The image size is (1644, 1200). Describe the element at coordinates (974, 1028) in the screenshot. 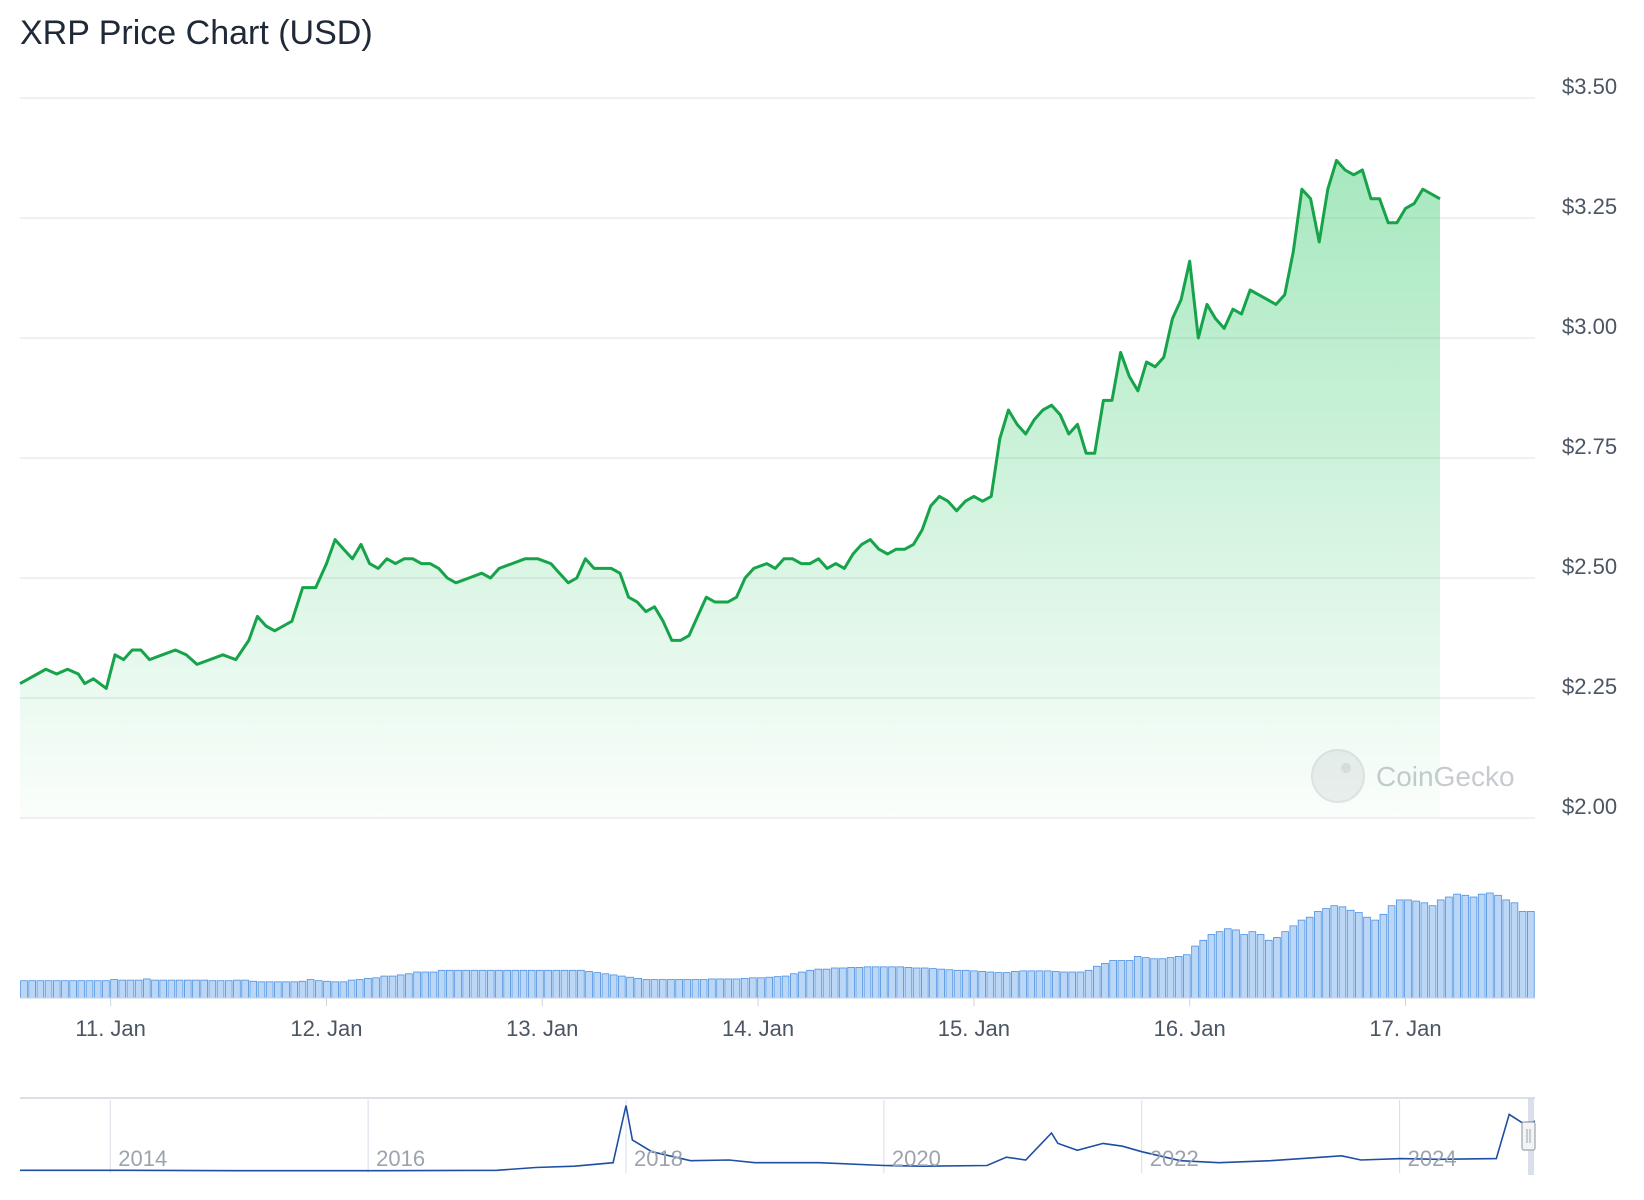

I see `x-tick-label: 15. Jan` at that location.